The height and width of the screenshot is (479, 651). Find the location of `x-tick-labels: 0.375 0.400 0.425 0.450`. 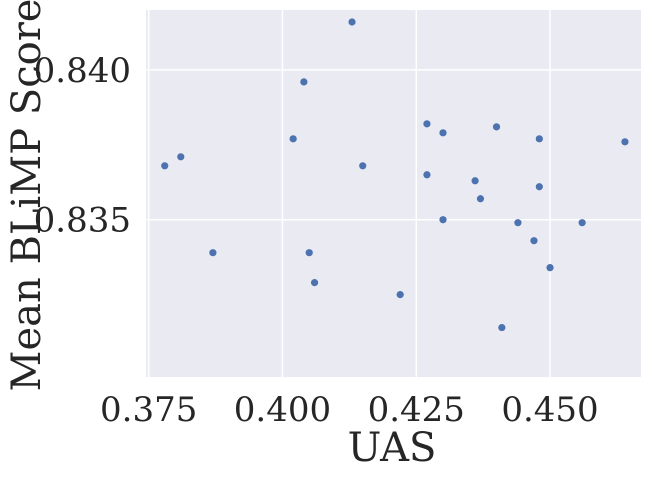

x-tick-labels: 0.375 0.400 0.425 0.450 is located at coordinates (349, 410).